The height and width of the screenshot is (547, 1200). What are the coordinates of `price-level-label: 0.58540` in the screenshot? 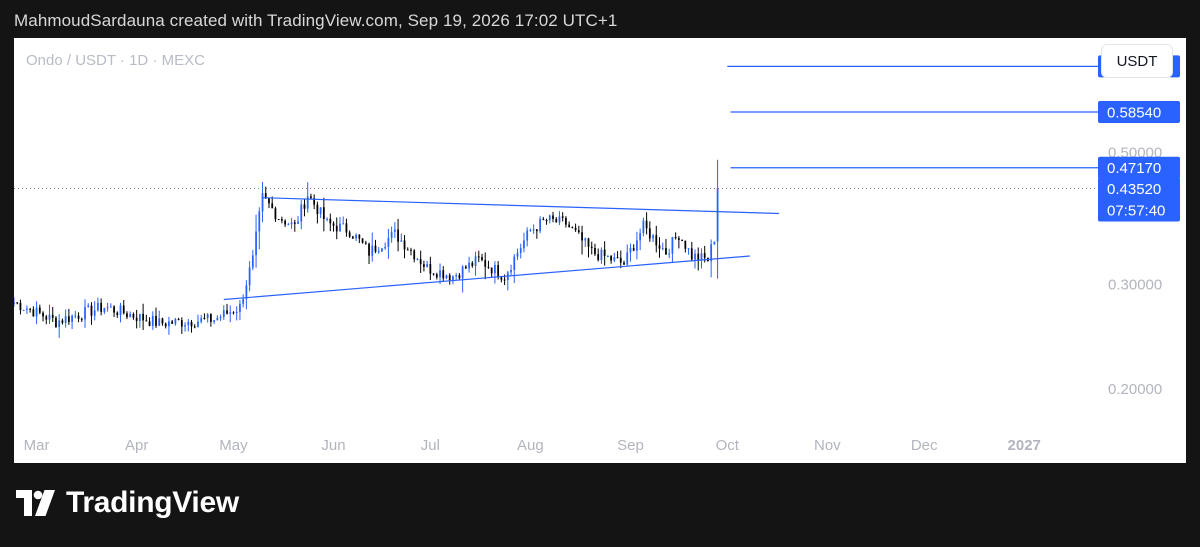 It's located at (1134, 113).